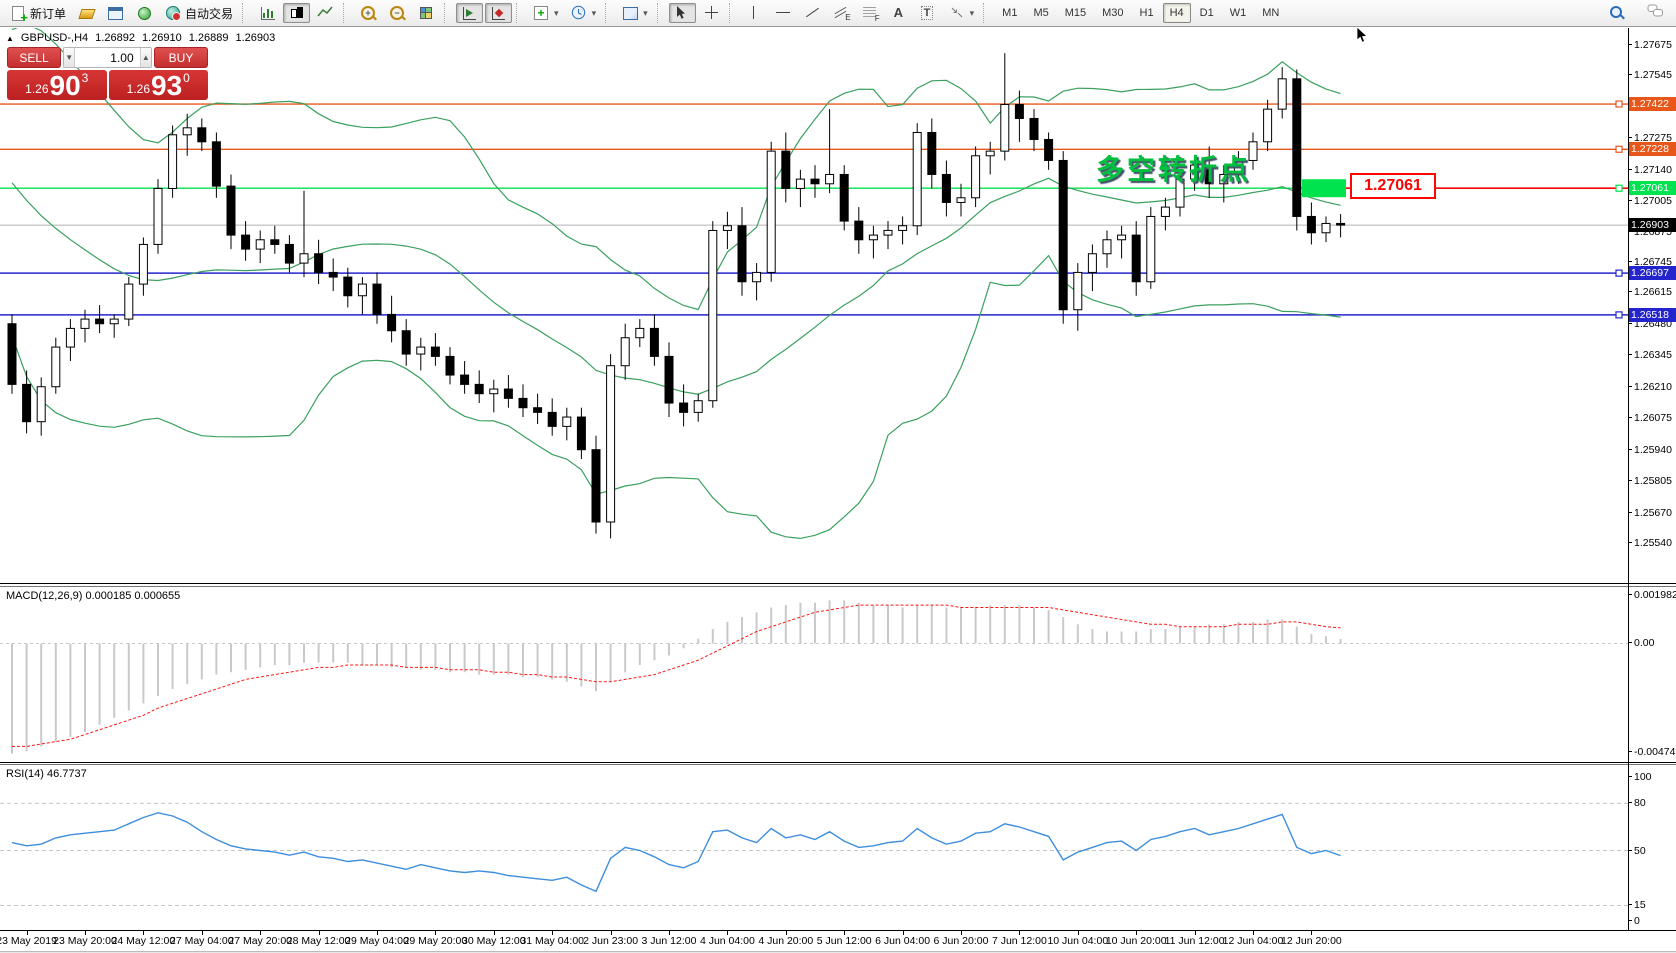 The width and height of the screenshot is (1676, 953). Describe the element at coordinates (1652, 225) in the screenshot. I see `current-price-tag: 1.26903` at that location.